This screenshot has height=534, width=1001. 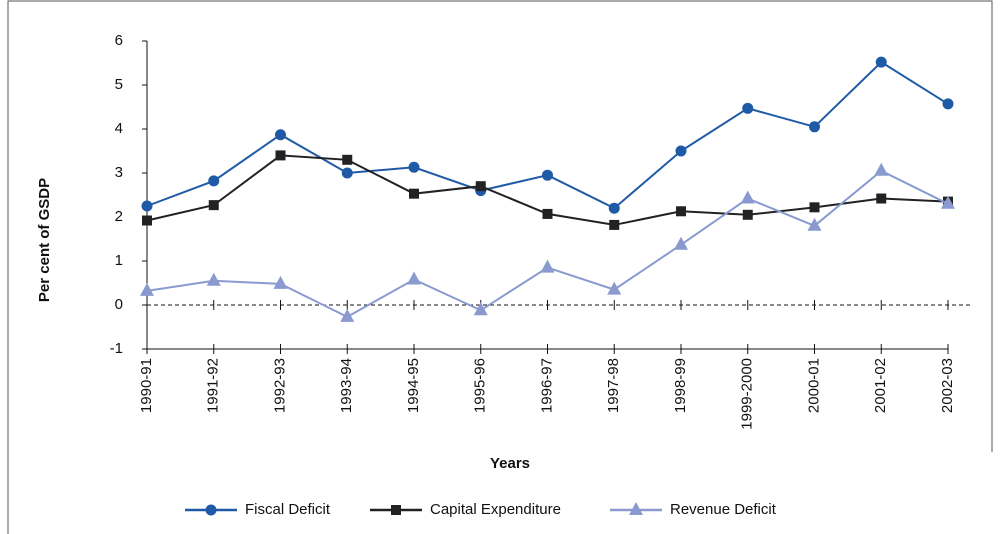 What do you see at coordinates (880, 385) in the screenshot?
I see `x-tick-label: 2001-02` at bounding box center [880, 385].